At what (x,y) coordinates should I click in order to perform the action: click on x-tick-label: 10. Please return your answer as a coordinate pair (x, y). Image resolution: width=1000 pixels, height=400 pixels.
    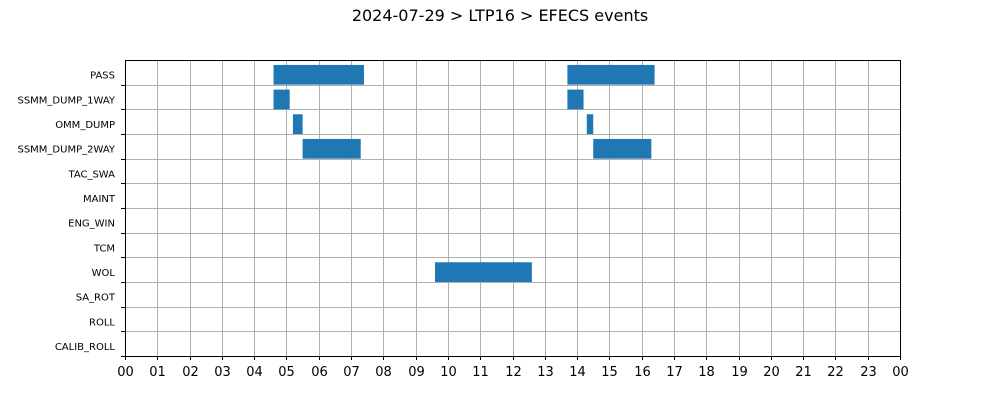
    Looking at the image, I should click on (448, 372).